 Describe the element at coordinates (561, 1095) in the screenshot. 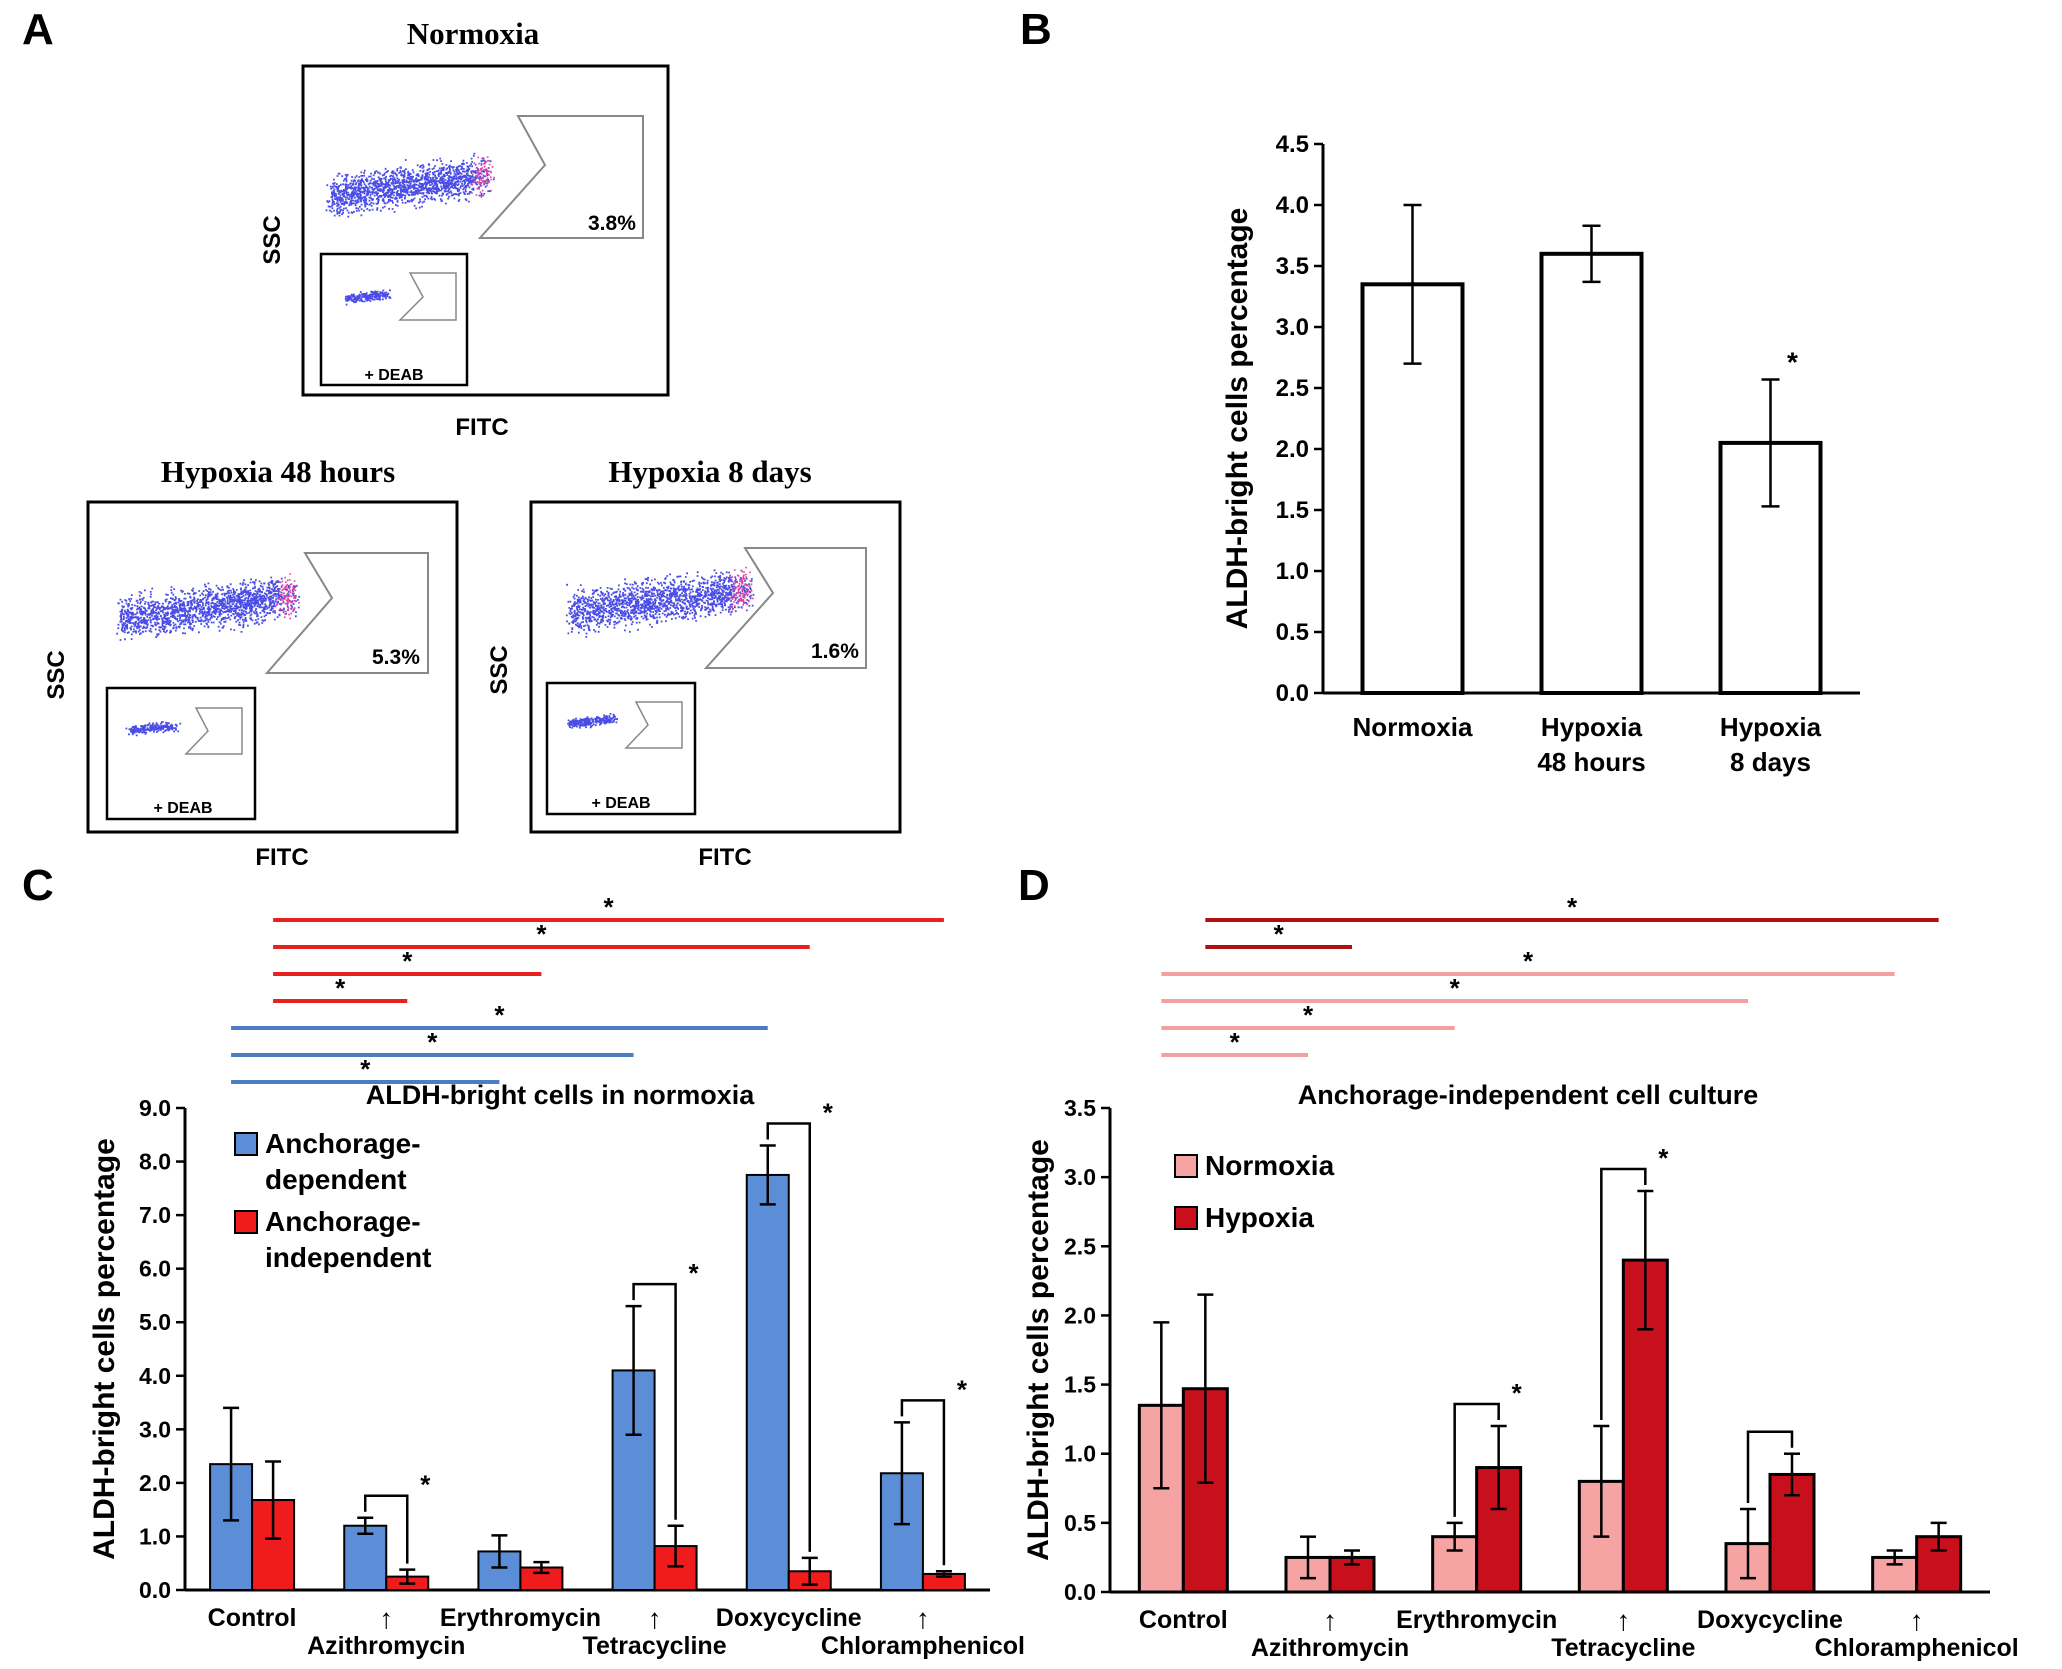

I see `chart-title: ALDH-bright cells in normoxia` at that location.